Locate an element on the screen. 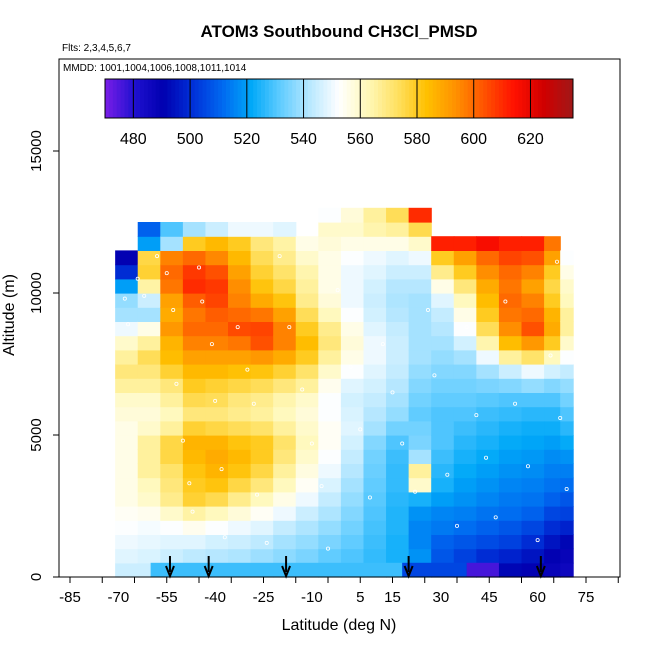 This screenshot has height=650, width=650. x-axis: -85 -70 -55 -40 -25 -10 5 15 30 45 60 75 is located at coordinates (339, 591).